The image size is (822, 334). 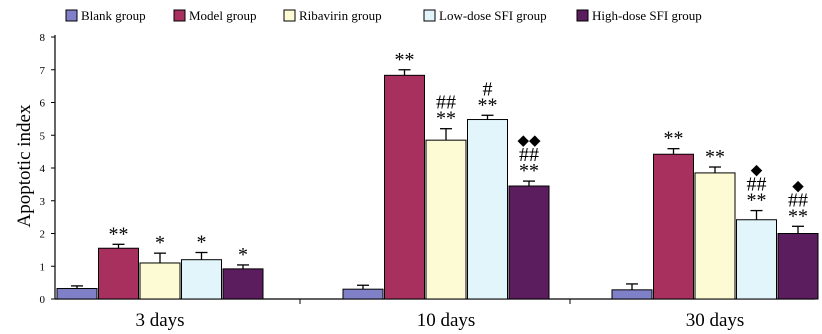 I want to click on legend-label: Ribavirin group, so click(x=340, y=15).